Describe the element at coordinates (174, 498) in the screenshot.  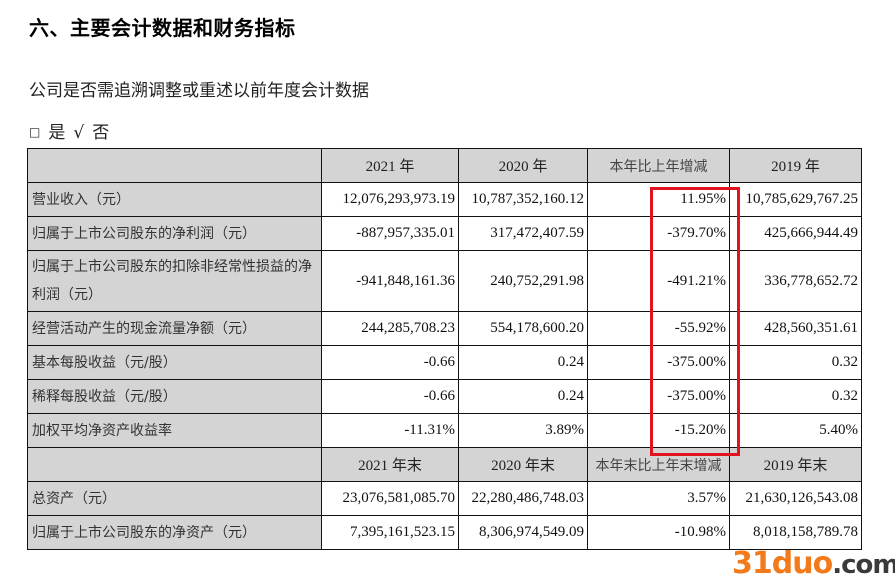
I see `row-label: 总资产（元）` at that location.